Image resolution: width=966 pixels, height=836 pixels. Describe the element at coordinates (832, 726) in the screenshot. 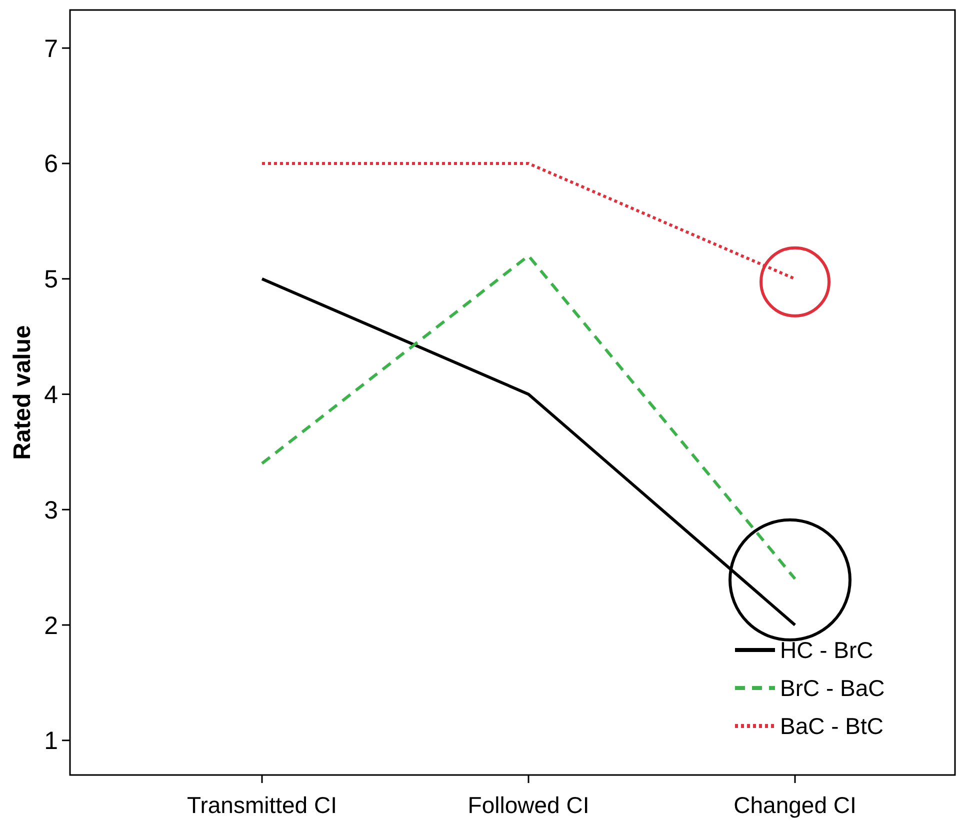

I see `legend-label: BaC - BtC` at that location.